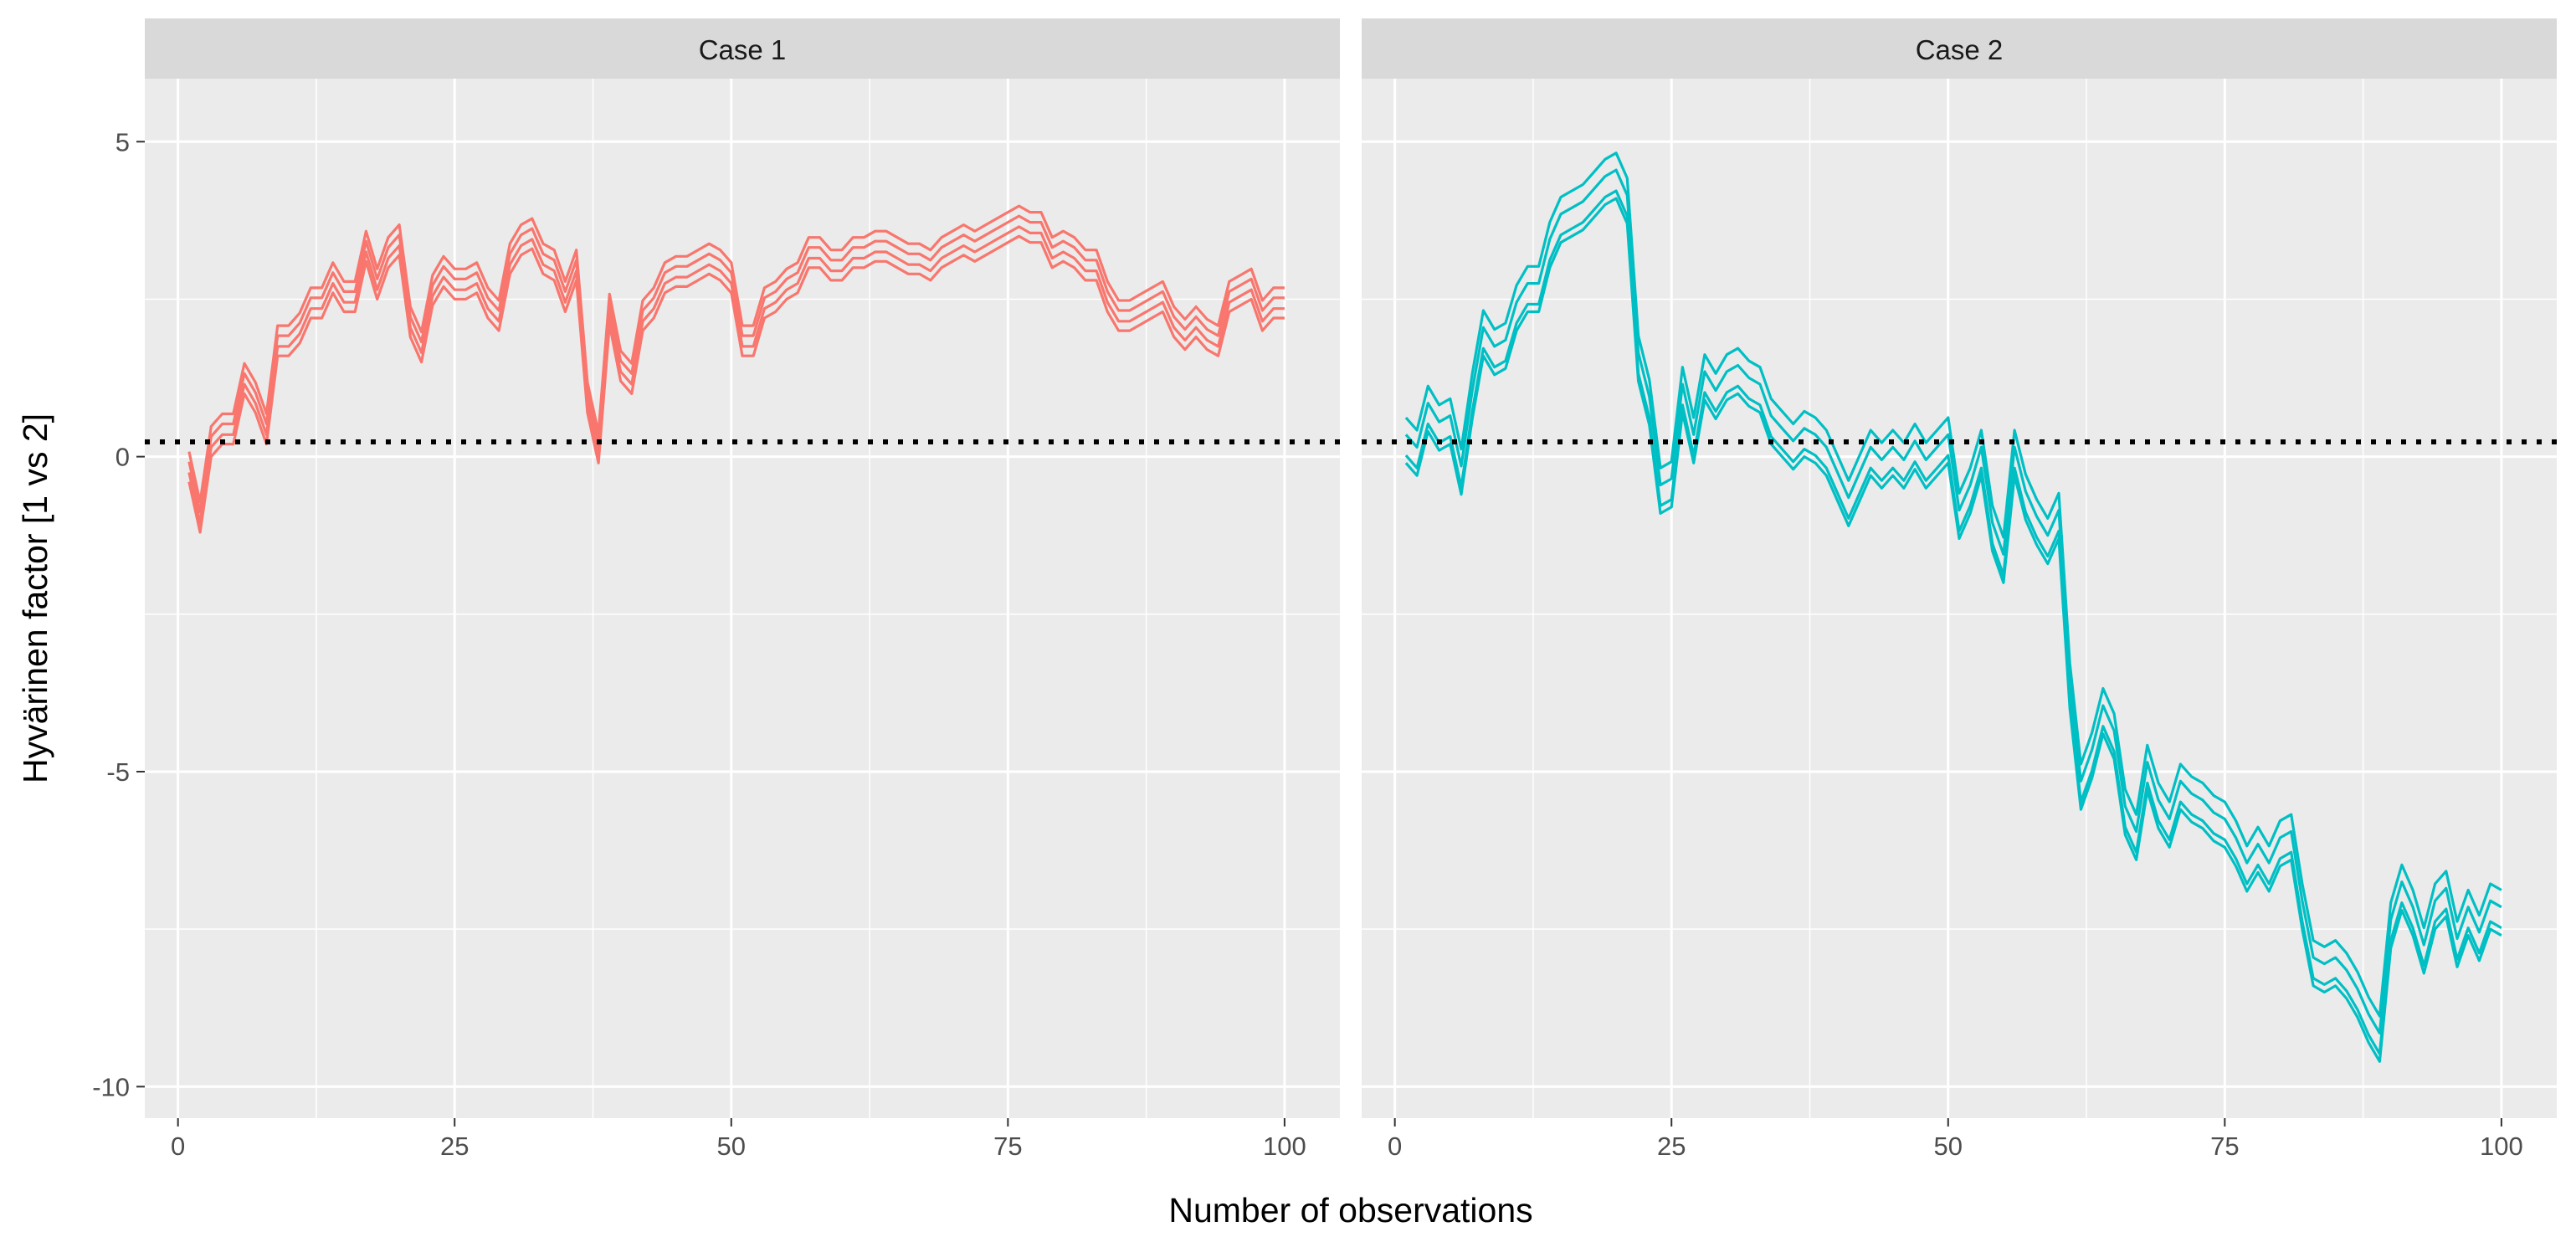 The image size is (2576, 1242). What do you see at coordinates (118, 772) in the screenshot?
I see `y-tick-label: -5` at bounding box center [118, 772].